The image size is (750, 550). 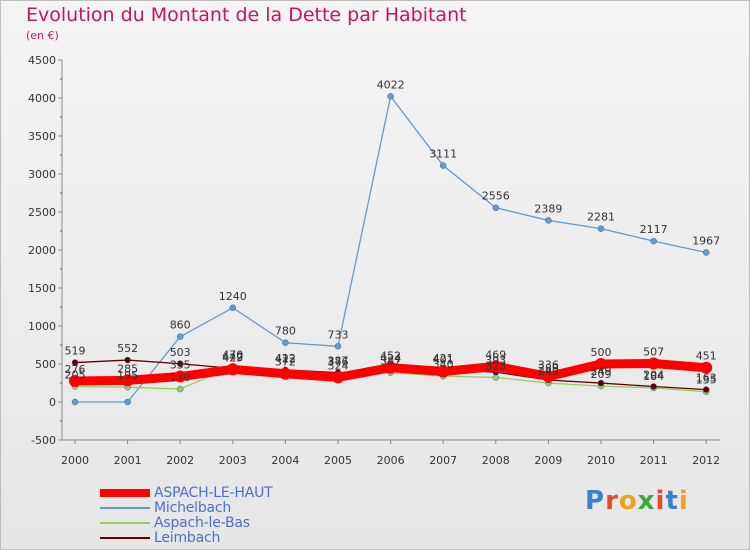 I want to click on data-label: 204, so click(x=653, y=374).